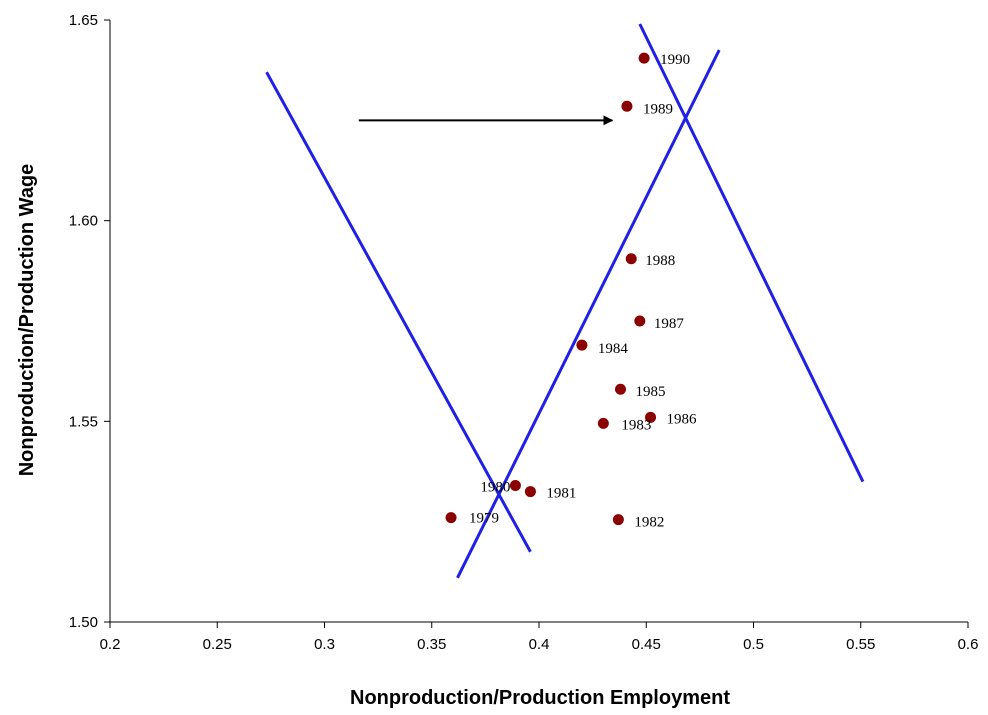 The width and height of the screenshot is (988, 715). I want to click on point-label-1989: 1989, so click(658, 109).